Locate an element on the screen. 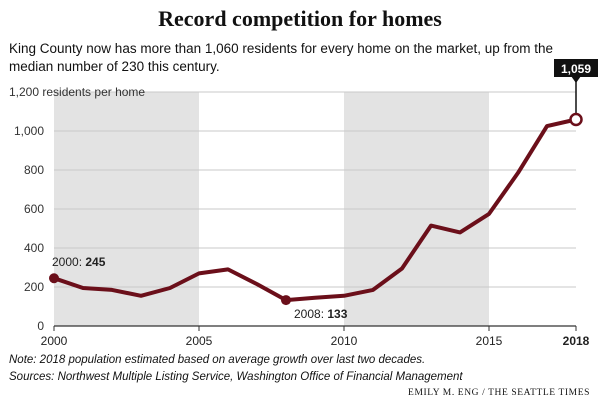 The image size is (600, 400). y-tick-label: 200 is located at coordinates (34, 287).